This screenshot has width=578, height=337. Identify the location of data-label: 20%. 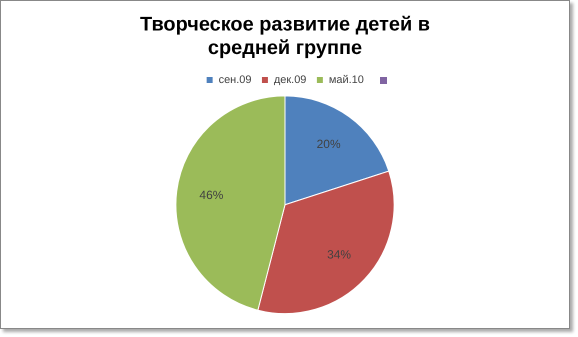
(328, 144).